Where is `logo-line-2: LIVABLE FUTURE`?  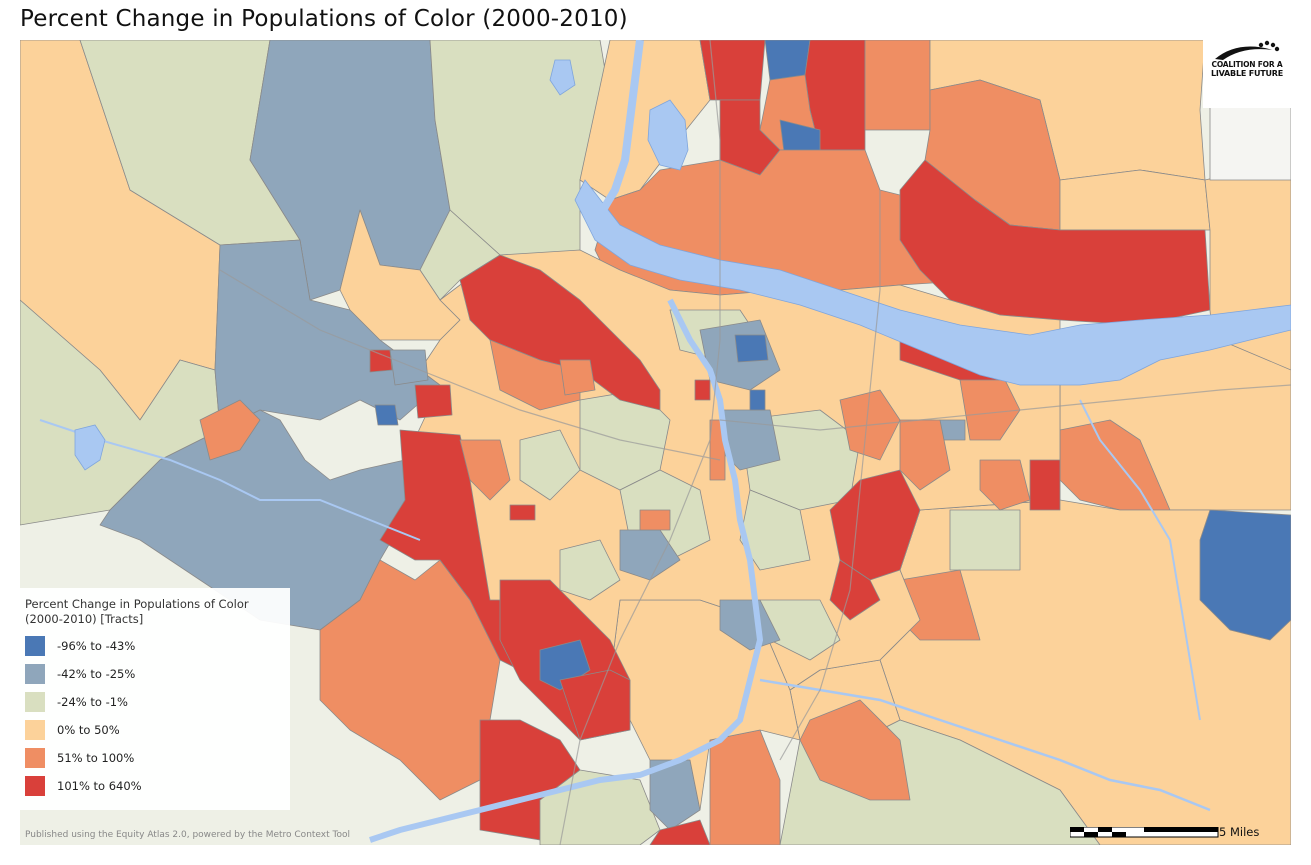
logo-line-2: LIVABLE FUTURE is located at coordinates (1247, 73).